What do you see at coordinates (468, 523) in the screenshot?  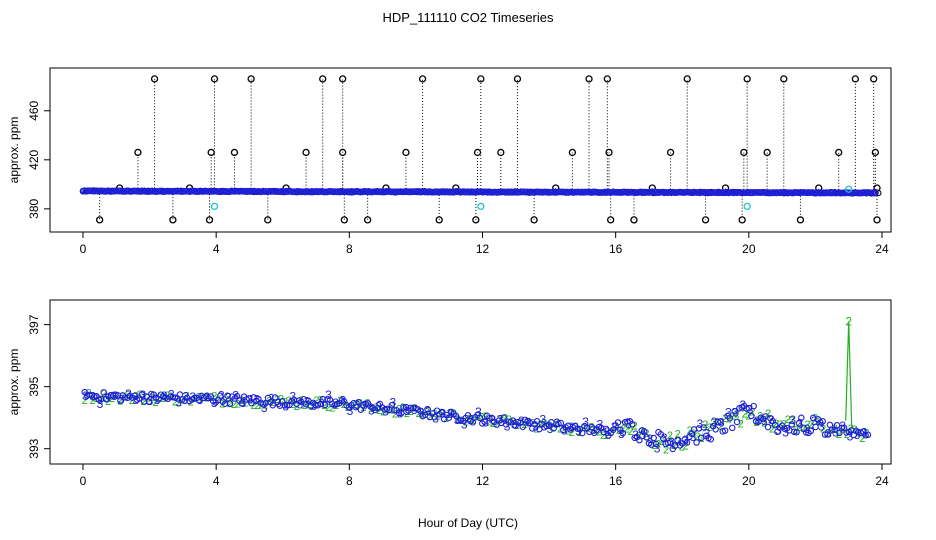 I see `x-axis-title: Hour of Day (UTC)` at bounding box center [468, 523].